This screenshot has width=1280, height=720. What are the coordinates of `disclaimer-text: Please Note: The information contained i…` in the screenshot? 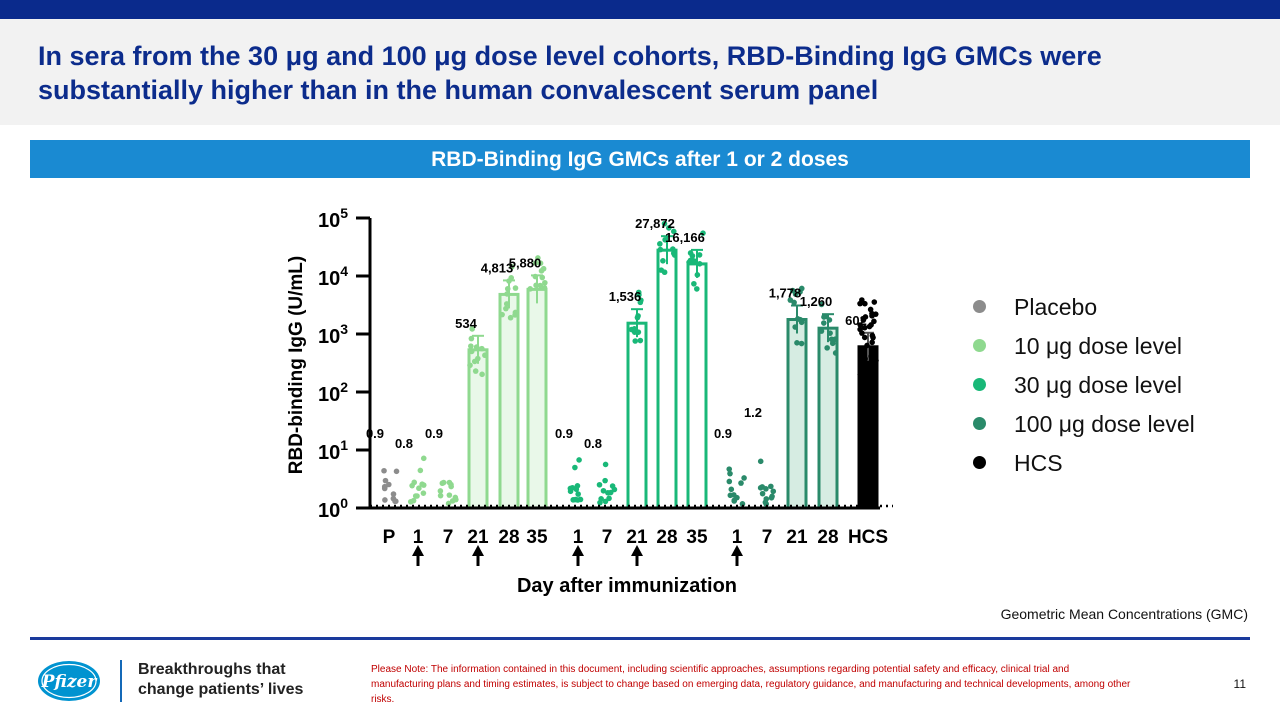 It's located at (751, 684).